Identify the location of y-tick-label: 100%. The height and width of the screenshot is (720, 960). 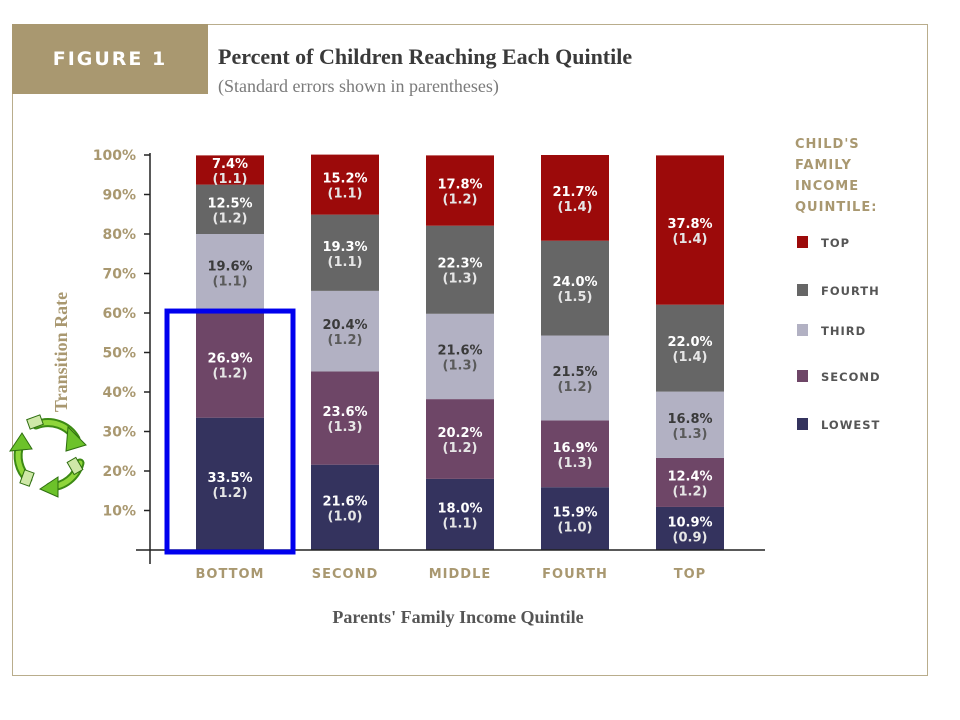
(114, 156).